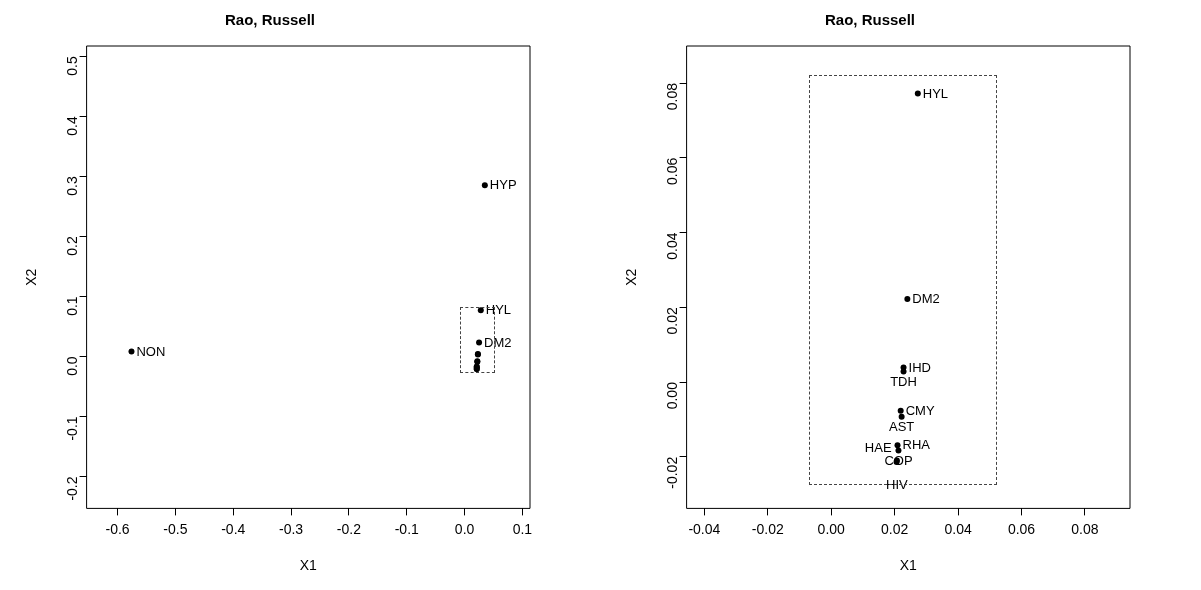 Image resolution: width=1201 pixels, height=590 pixels. Describe the element at coordinates (72, 366) in the screenshot. I see `y-tick-label: 0.0` at that location.